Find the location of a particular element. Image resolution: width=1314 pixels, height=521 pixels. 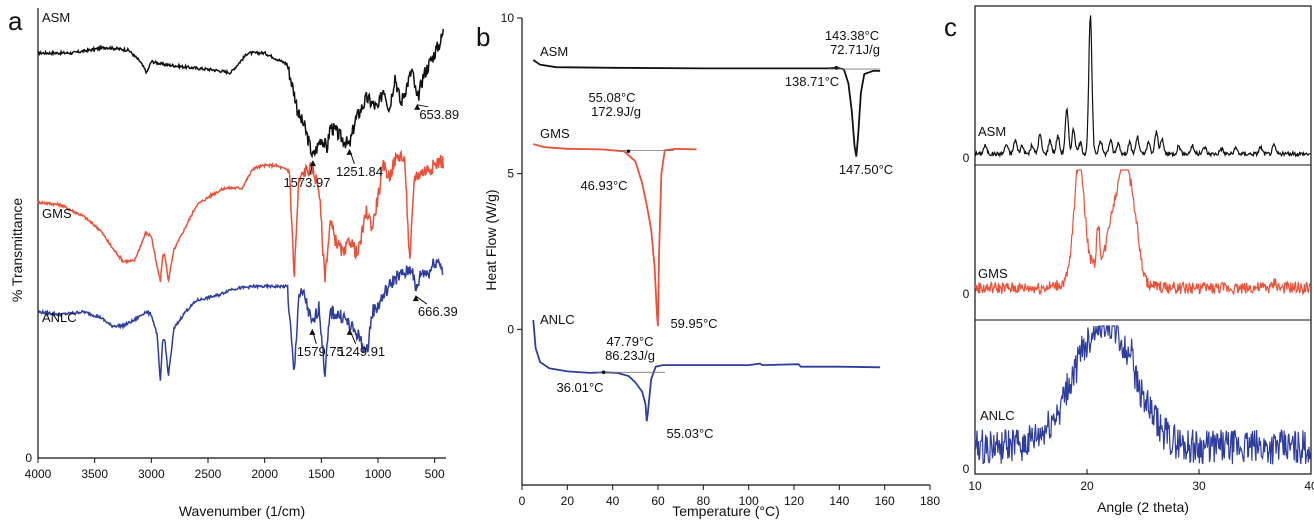

dsc-series-label: ANLC is located at coordinates (557, 319).